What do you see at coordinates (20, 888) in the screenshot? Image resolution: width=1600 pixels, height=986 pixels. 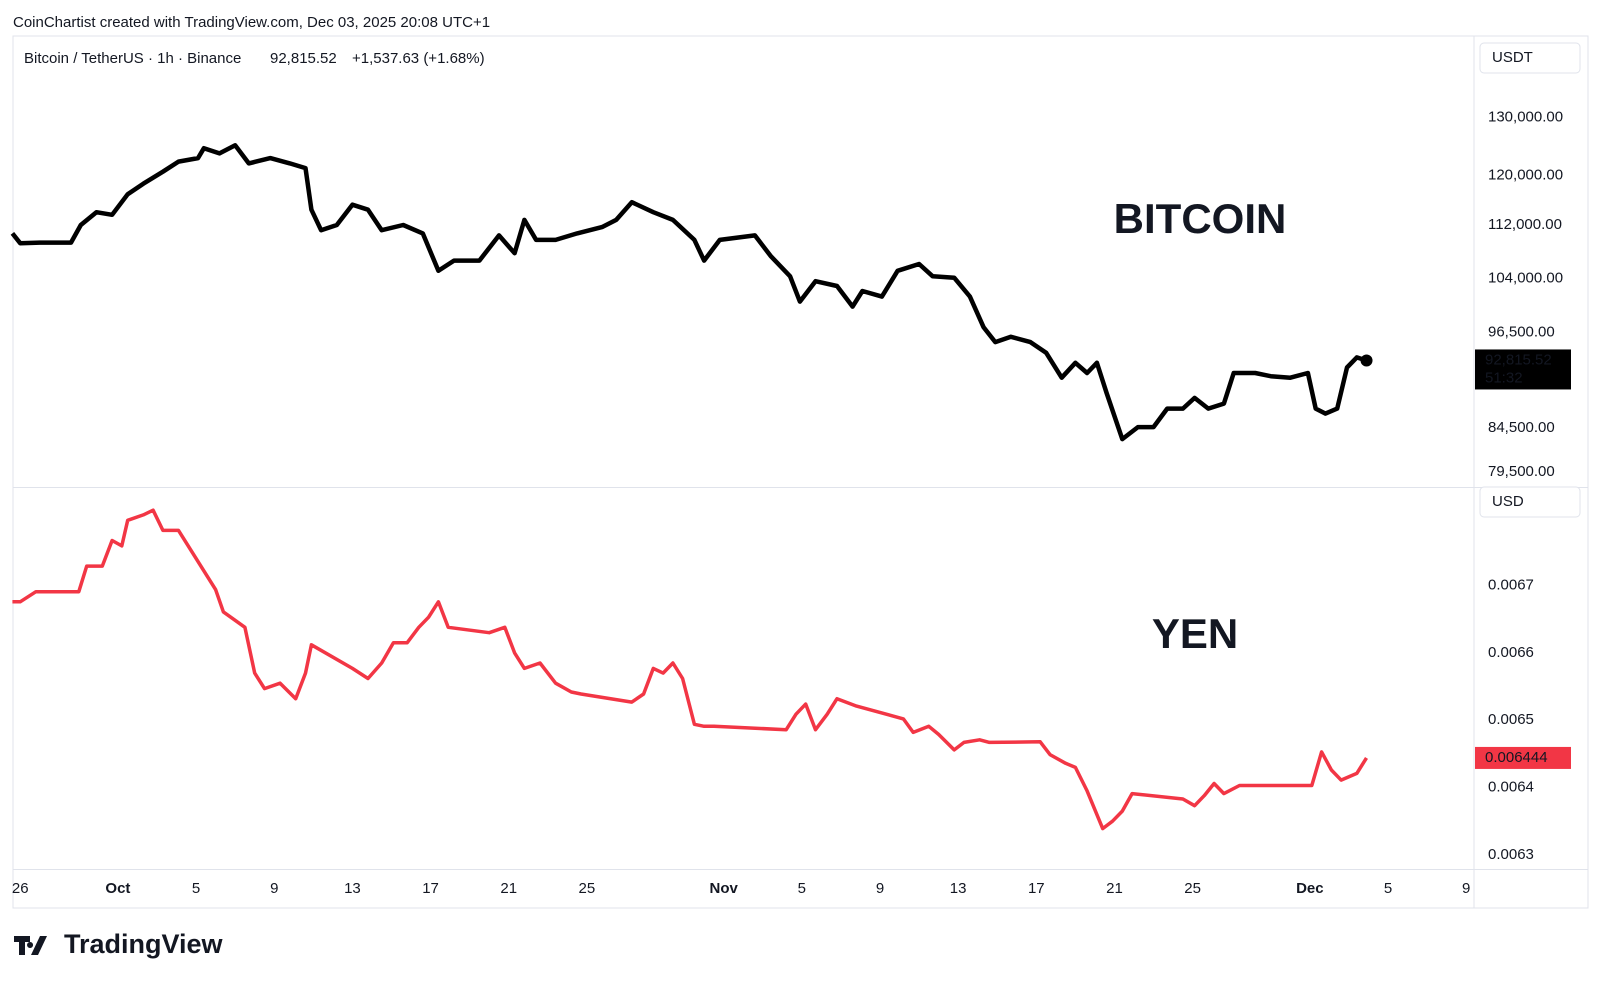 I see `x-tick-label: 26` at bounding box center [20, 888].